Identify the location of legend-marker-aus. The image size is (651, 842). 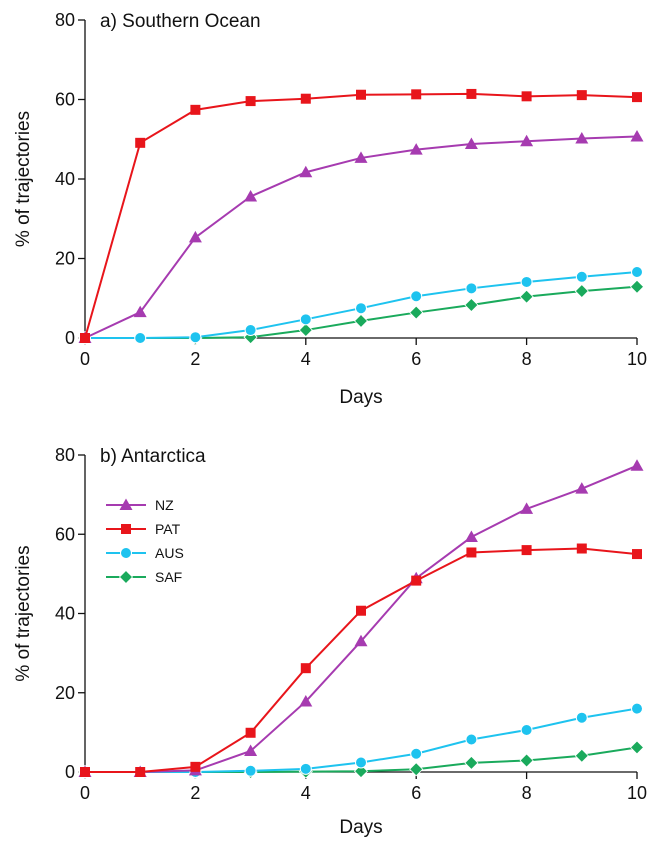
(126, 553).